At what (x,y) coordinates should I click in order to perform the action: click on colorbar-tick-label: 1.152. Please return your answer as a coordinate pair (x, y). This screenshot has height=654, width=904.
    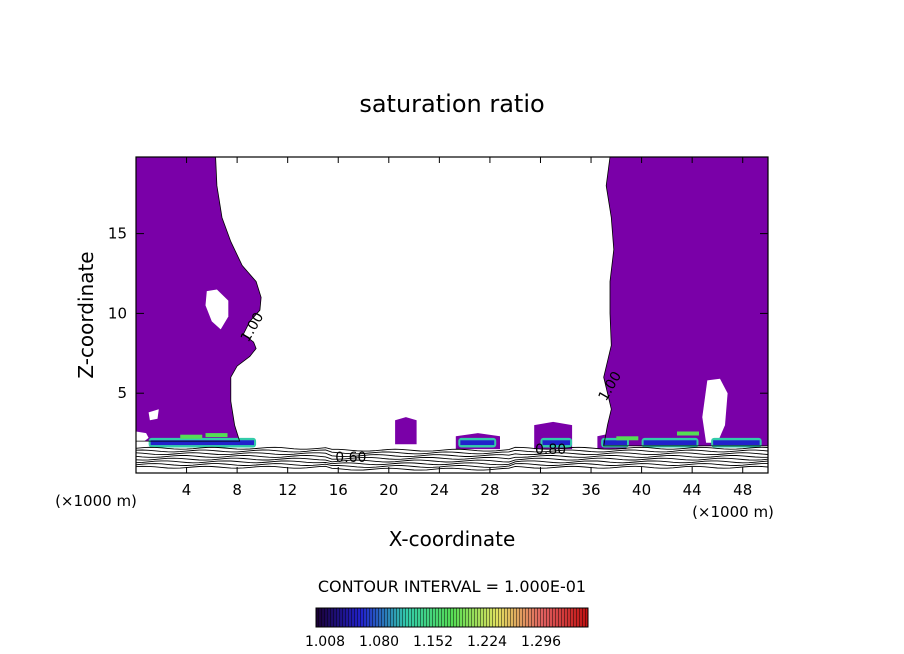
    Looking at the image, I should click on (433, 642).